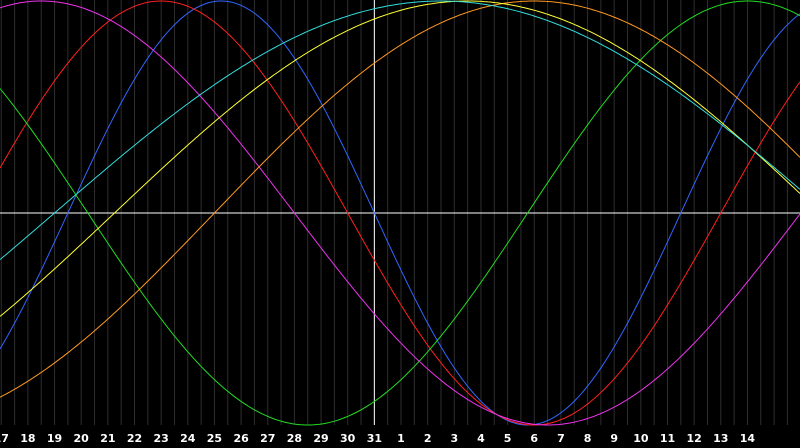 Image resolution: width=800 pixels, height=448 pixels. What do you see at coordinates (294, 438) in the screenshot?
I see `x-tick-label: 28` at bounding box center [294, 438].